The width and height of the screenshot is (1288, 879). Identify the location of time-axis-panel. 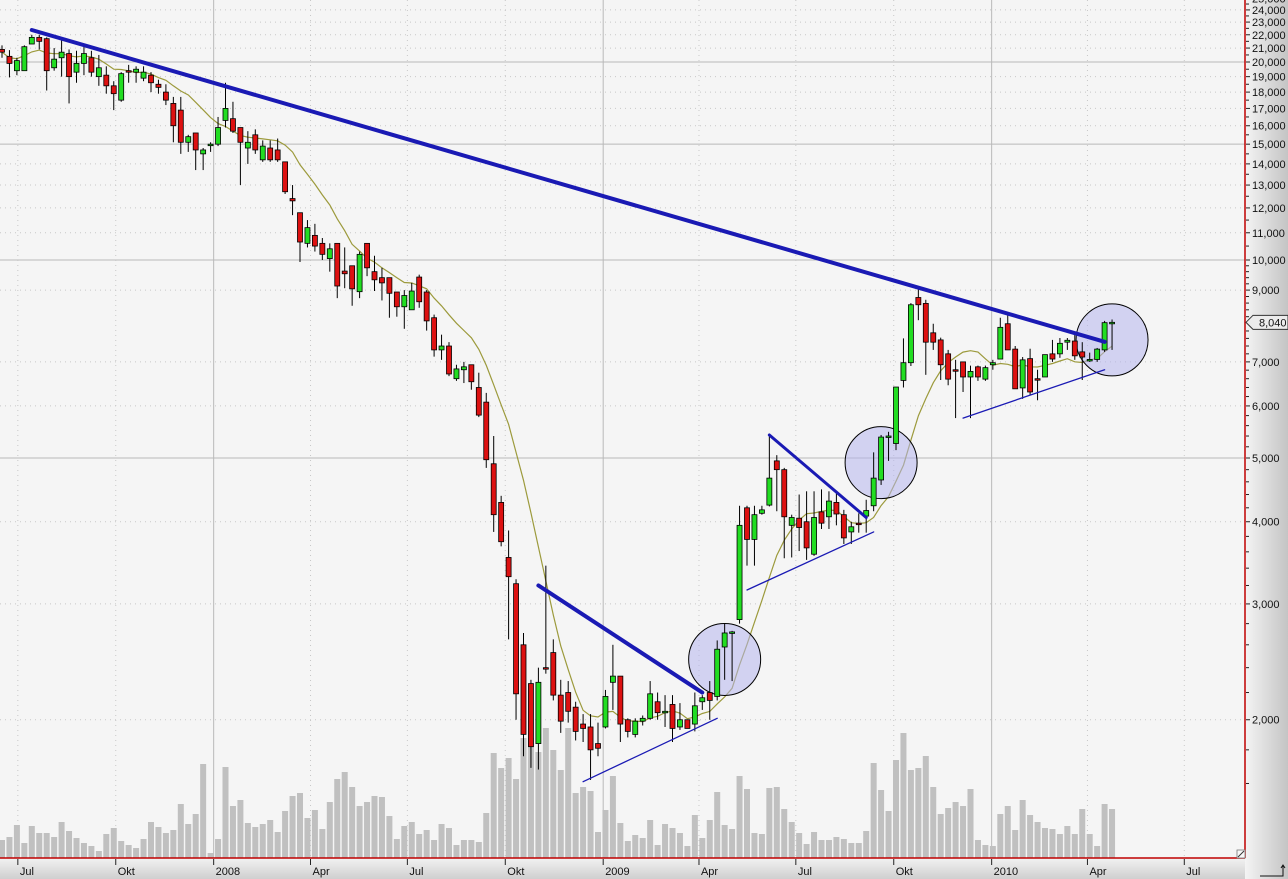
(622, 868).